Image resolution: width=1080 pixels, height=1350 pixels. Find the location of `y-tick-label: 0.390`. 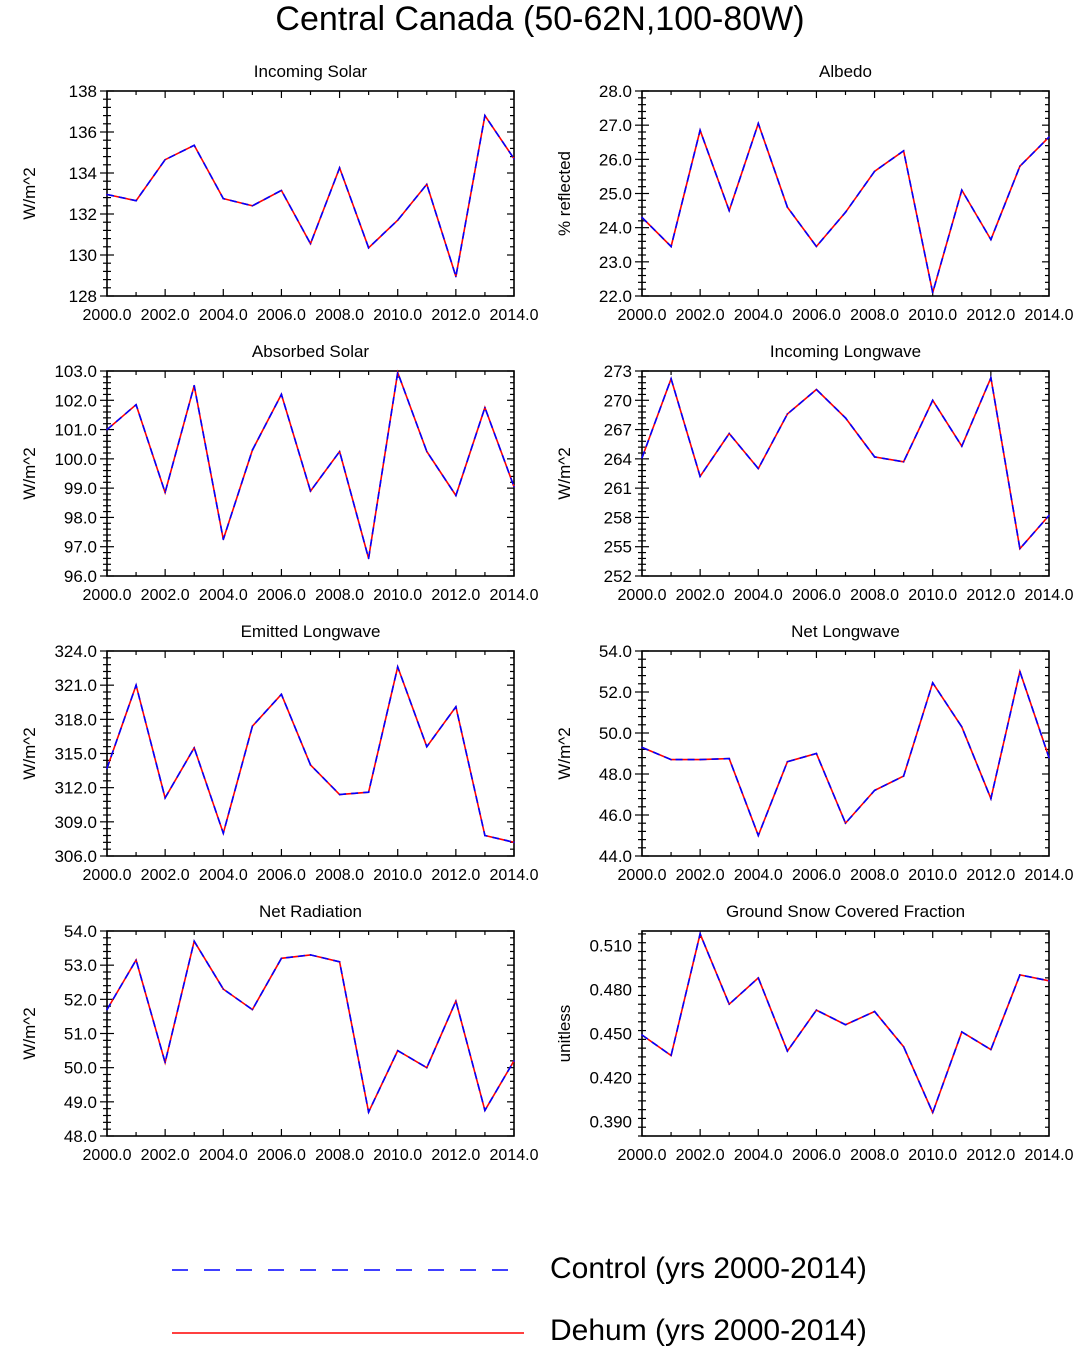

y-tick-label: 0.390 is located at coordinates (610, 1121).